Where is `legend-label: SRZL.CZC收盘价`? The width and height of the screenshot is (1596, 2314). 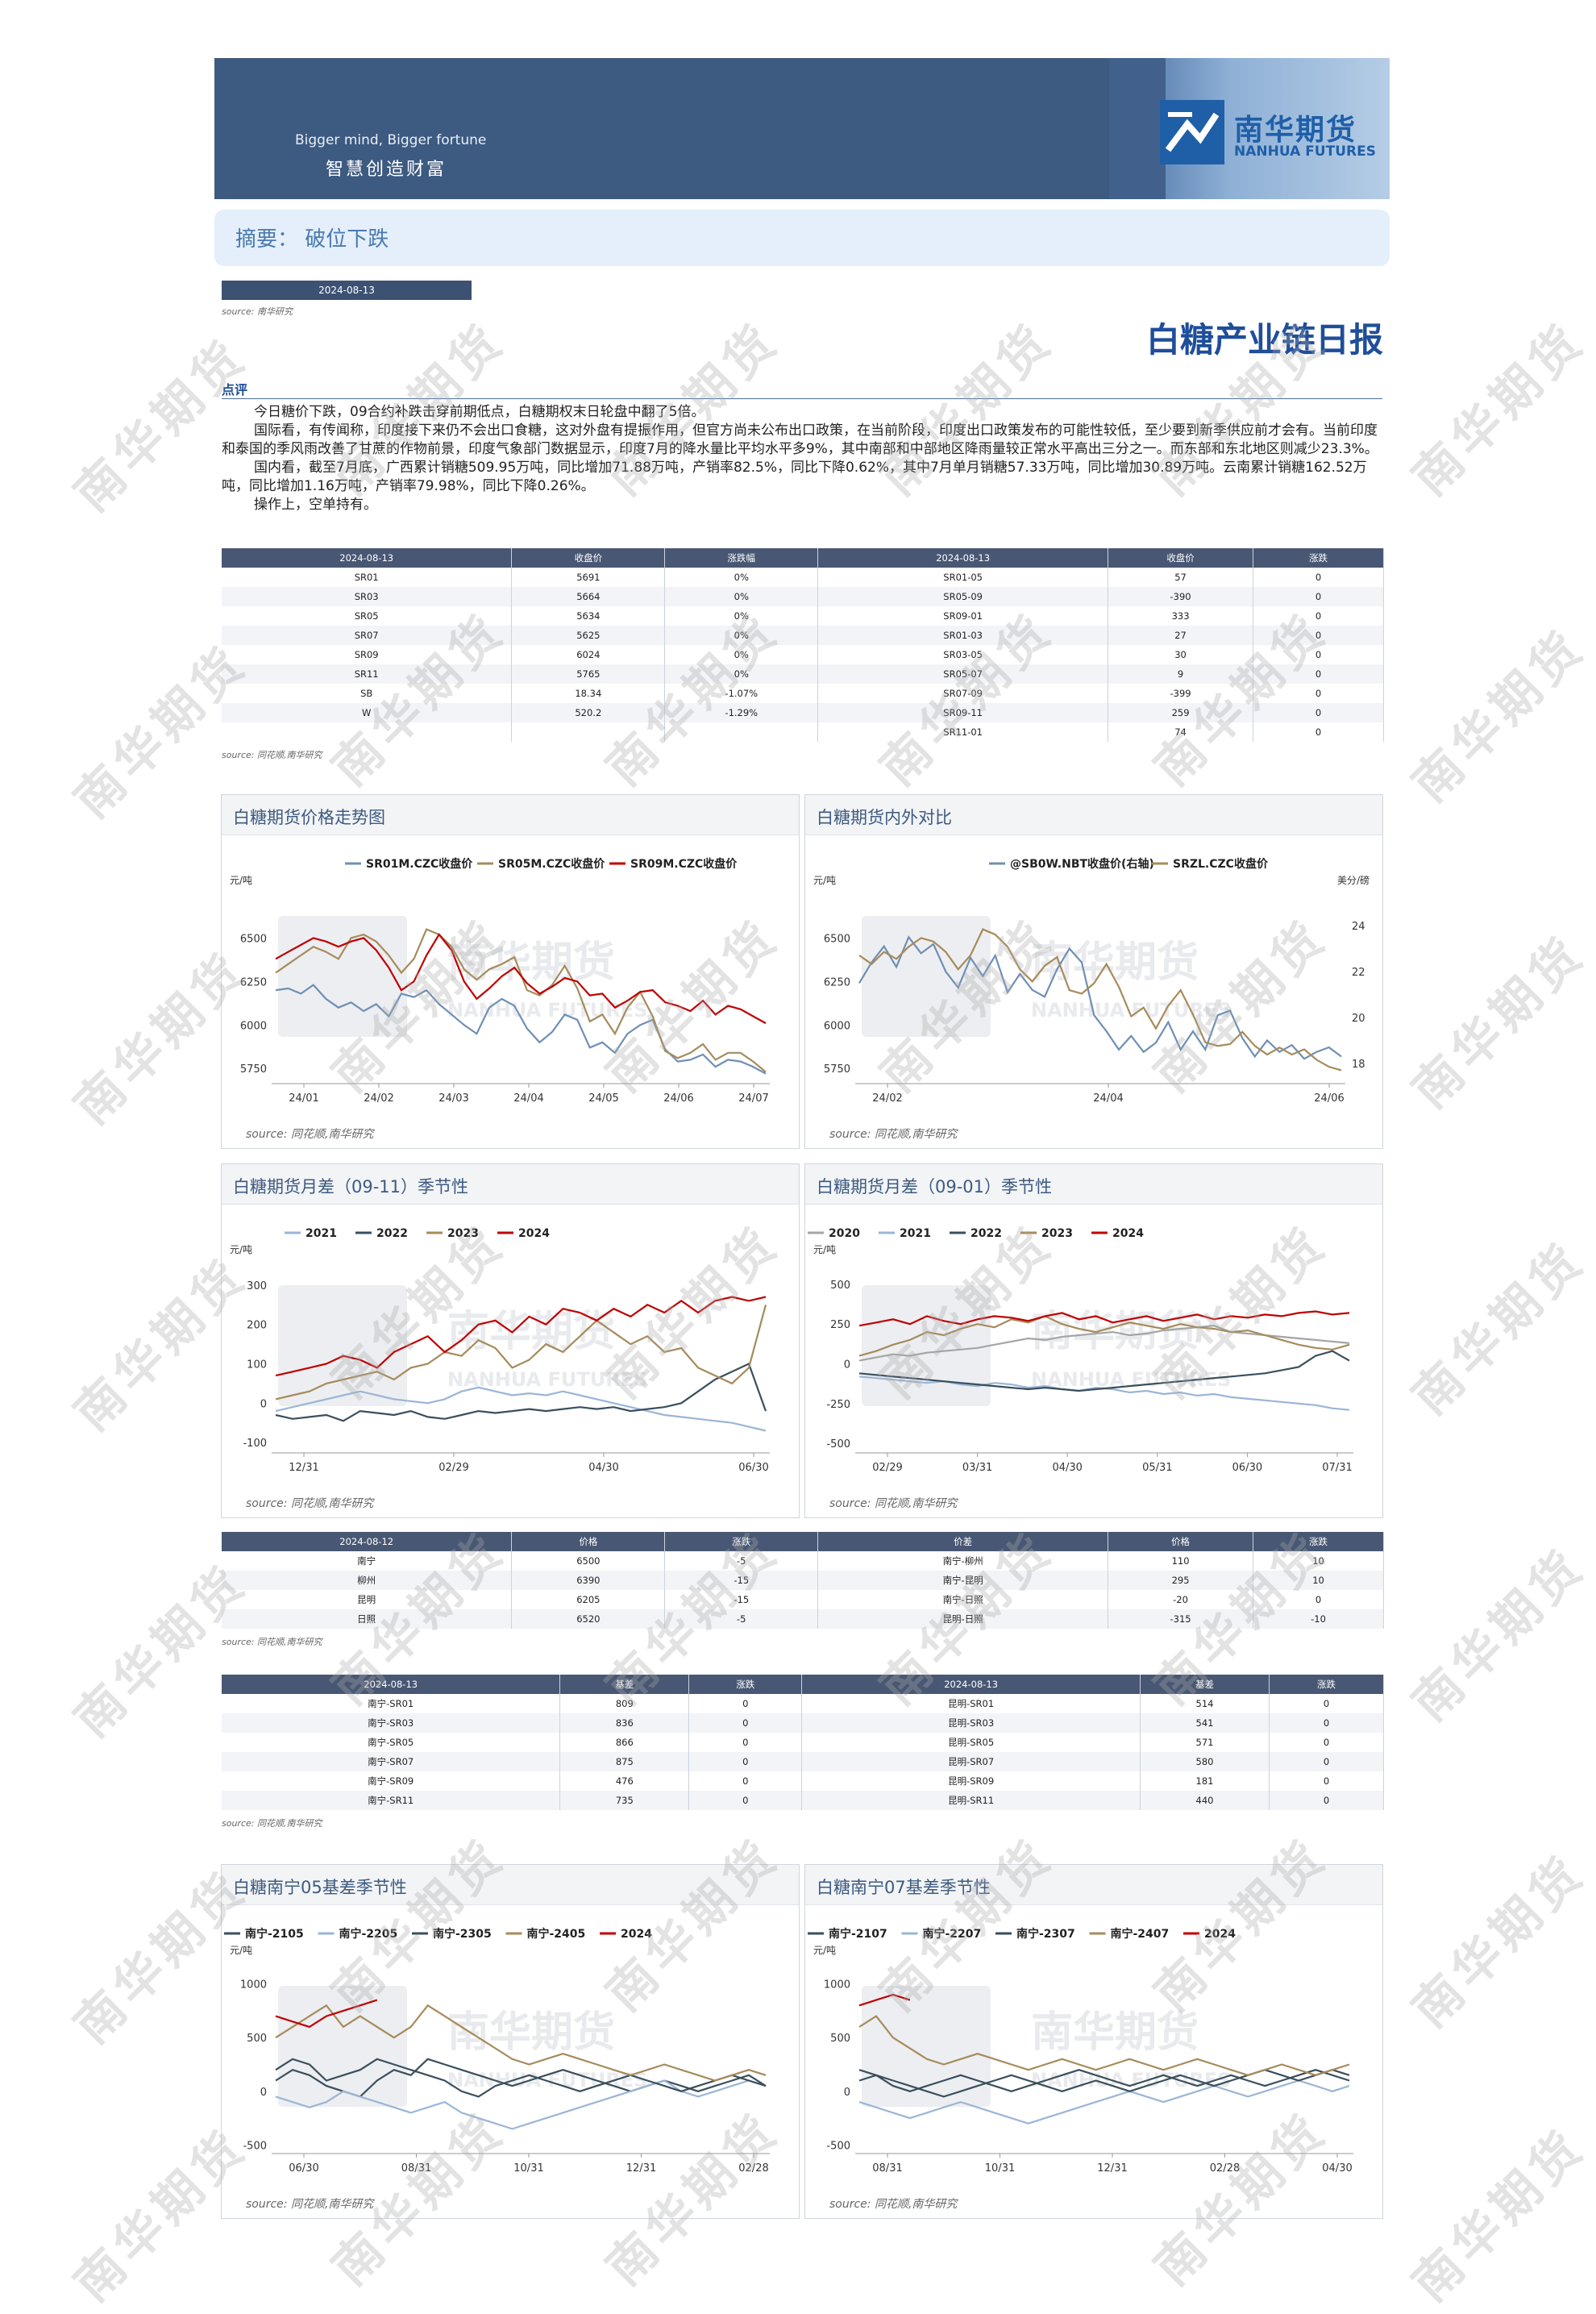 legend-label: SRZL.CZC收盘价 is located at coordinates (1221, 864).